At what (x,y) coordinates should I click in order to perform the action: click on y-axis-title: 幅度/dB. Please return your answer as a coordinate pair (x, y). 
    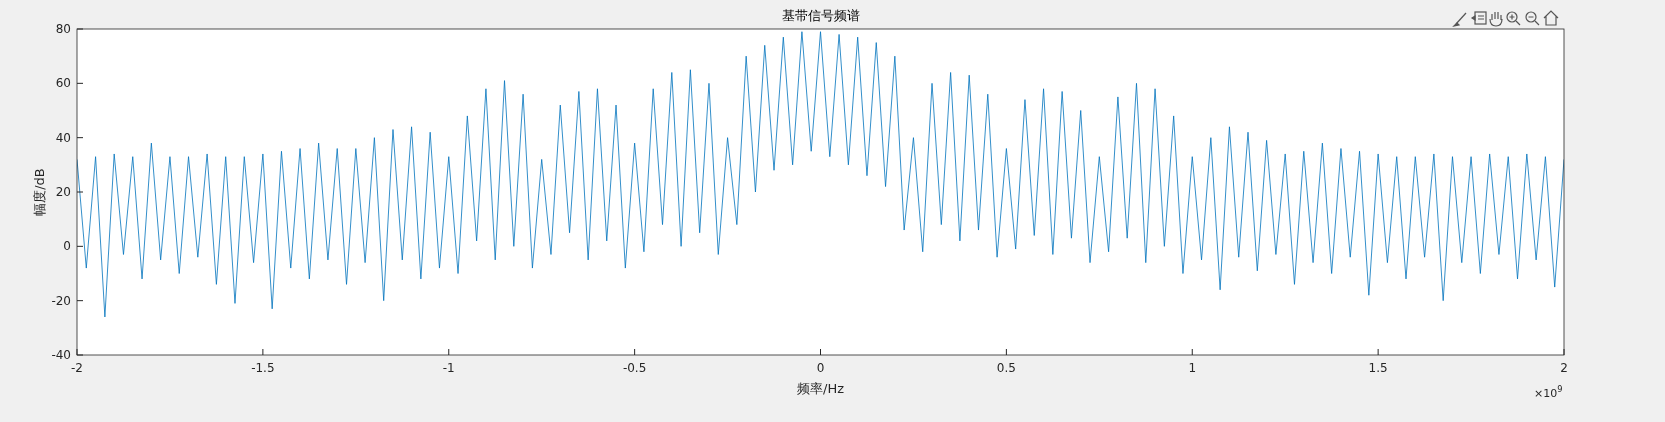
    Looking at the image, I should click on (39, 192).